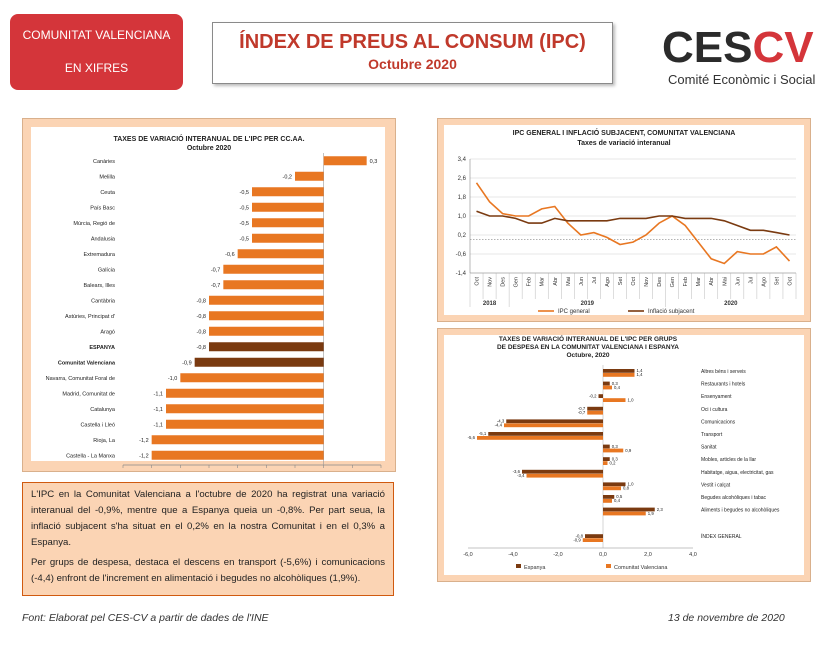 This screenshot has width=832, height=649. Describe the element at coordinates (725, 281) in the screenshot. I see `x-tick-label: Mai` at that location.